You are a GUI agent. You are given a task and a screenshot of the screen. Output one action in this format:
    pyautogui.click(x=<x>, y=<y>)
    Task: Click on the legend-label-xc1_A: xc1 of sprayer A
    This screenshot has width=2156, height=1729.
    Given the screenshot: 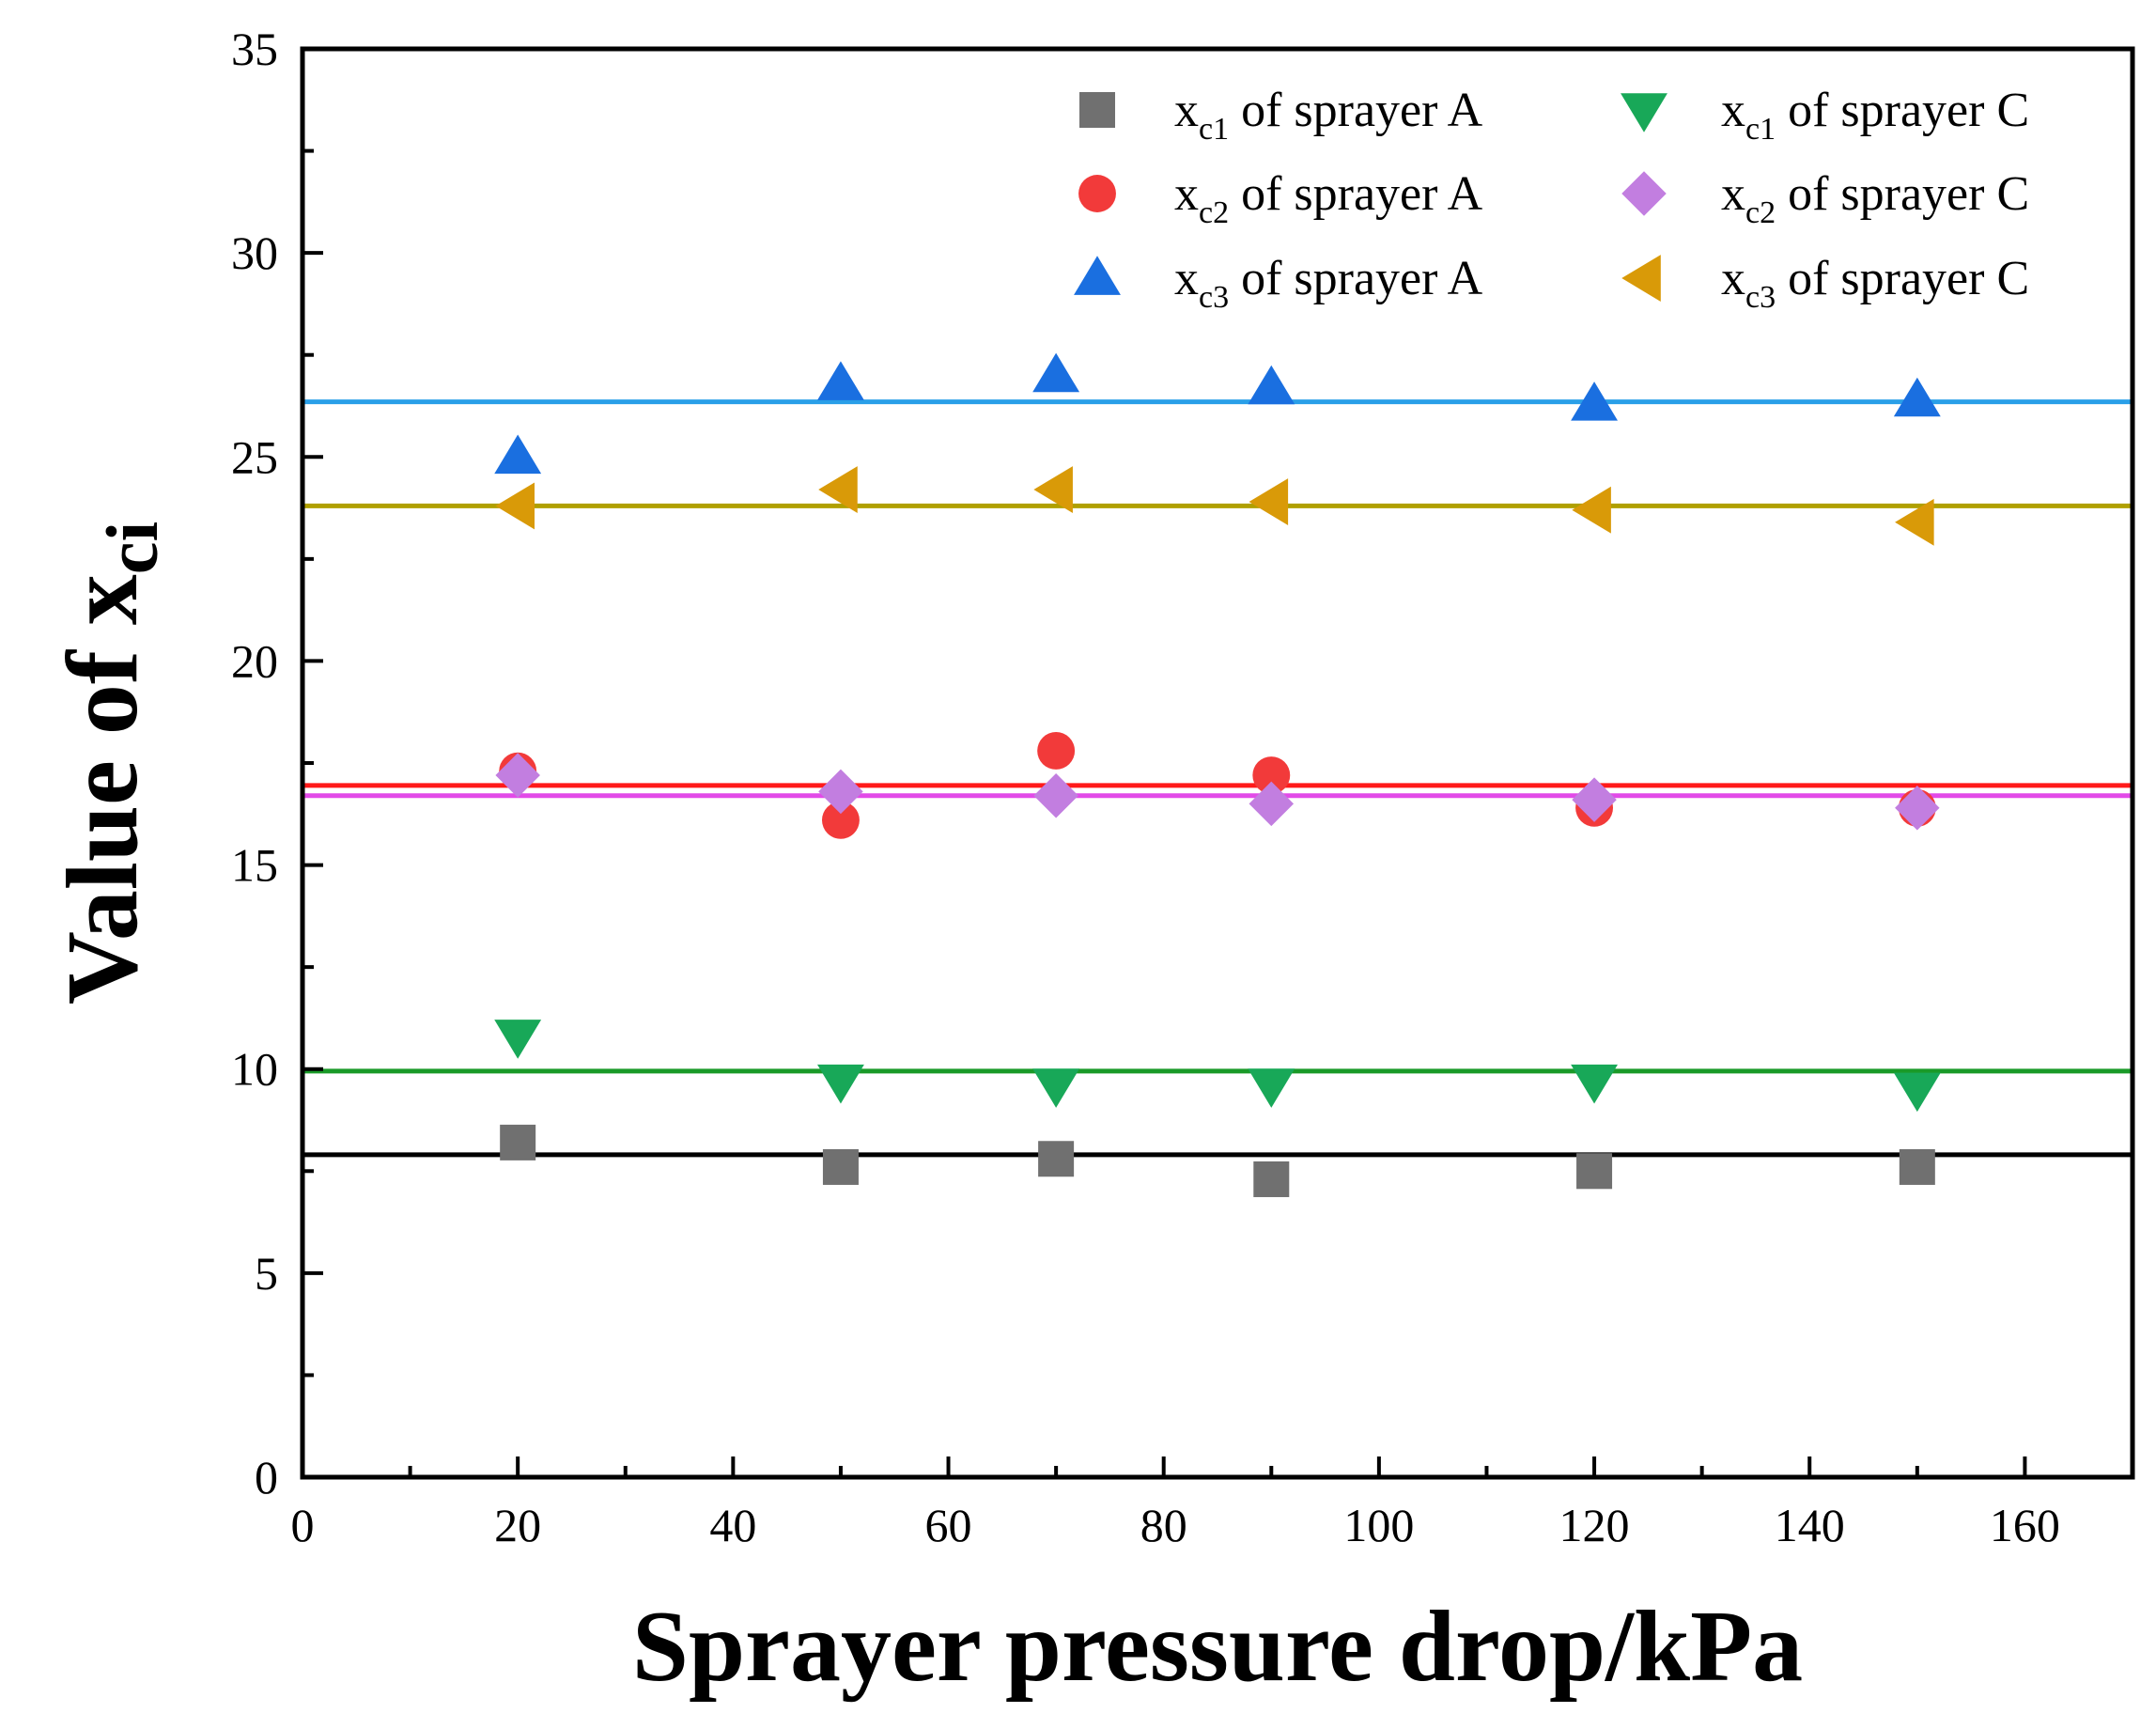 What is the action you would take?
    pyautogui.click(x=1329, y=115)
    